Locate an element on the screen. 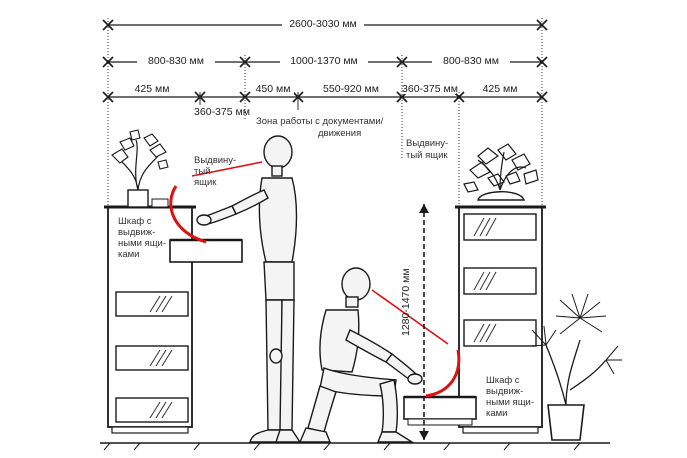  vertical-dimension is located at coordinates (424, 322).